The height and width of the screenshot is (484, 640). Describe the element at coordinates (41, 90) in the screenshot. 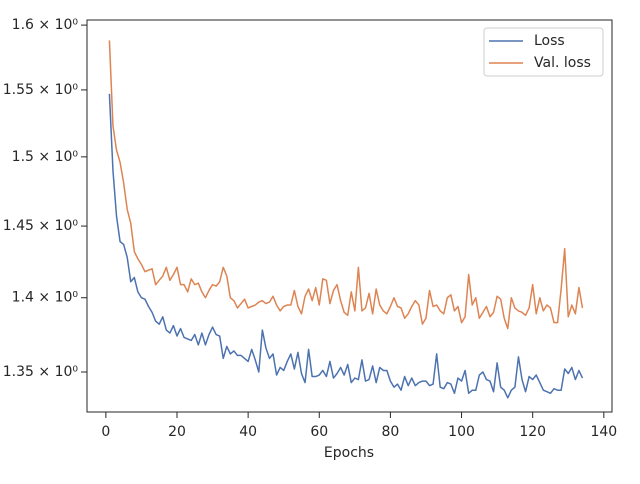

I see `y-tick-label: 1.55 × 10⁰` at that location.